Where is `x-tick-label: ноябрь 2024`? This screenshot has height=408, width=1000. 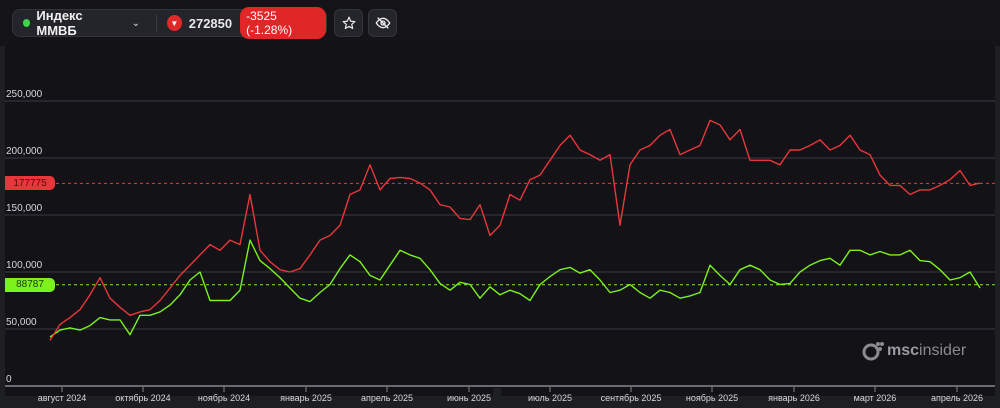 x-tick-label: ноябрь 2024 is located at coordinates (224, 398).